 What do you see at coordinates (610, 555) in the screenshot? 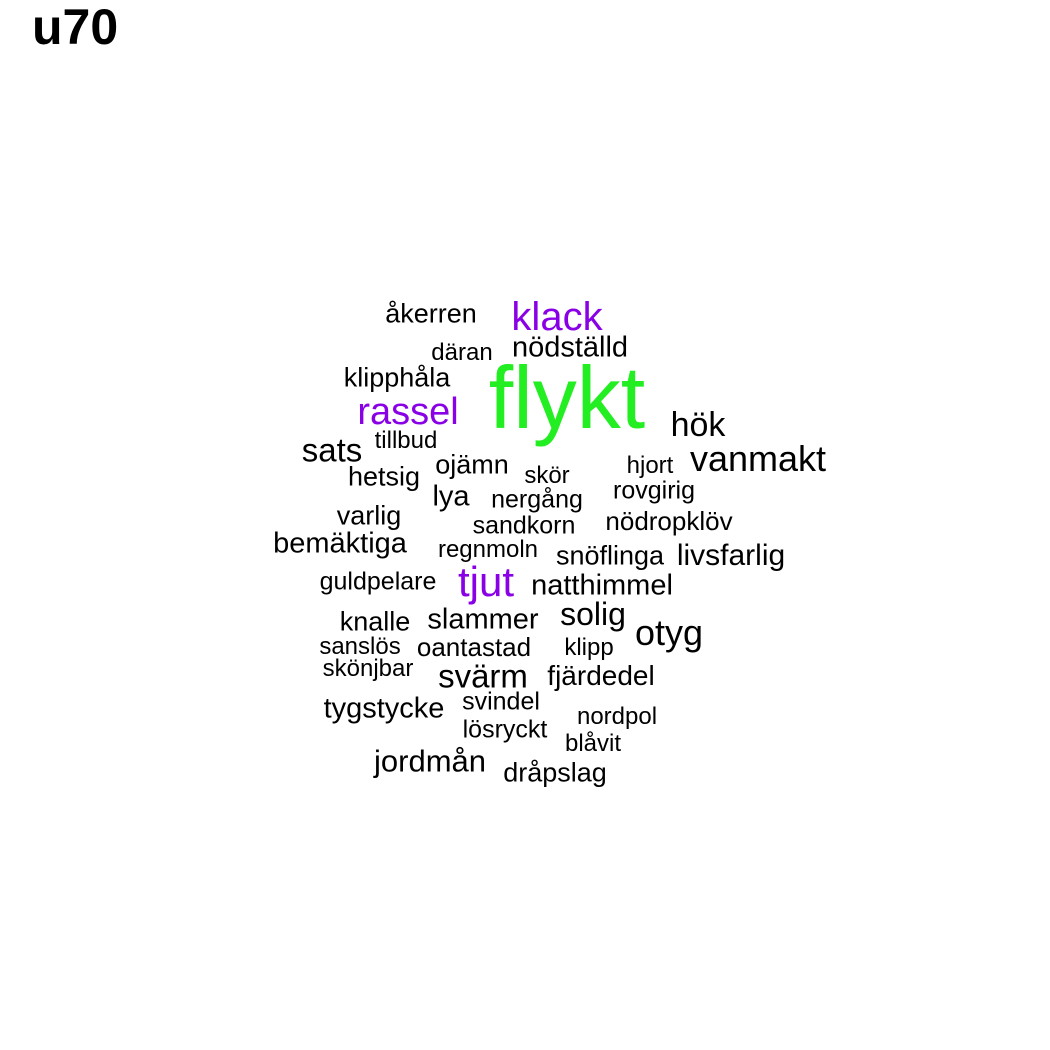
I see `cloud-word: snöflinga` at bounding box center [610, 555].